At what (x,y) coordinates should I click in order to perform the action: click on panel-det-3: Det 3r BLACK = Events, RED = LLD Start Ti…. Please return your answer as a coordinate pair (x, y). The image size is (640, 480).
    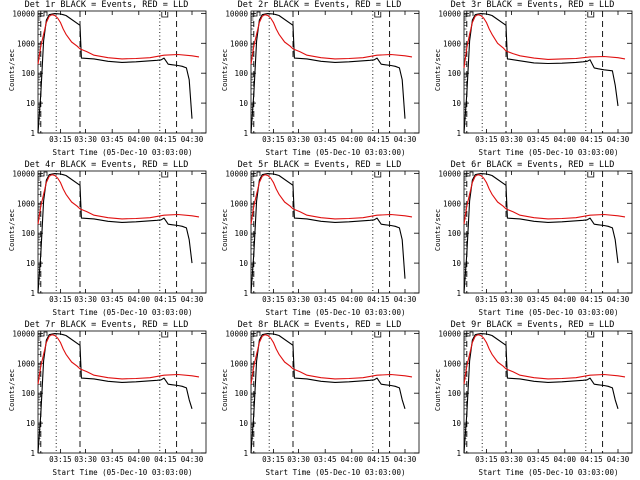
    Looking at the image, I should click on (532, 80).